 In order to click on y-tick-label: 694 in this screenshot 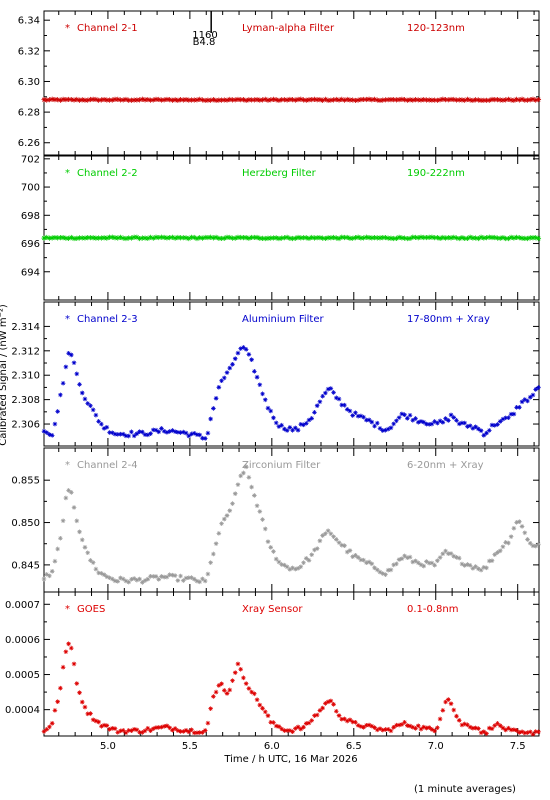, I will do `click(30, 272)`.